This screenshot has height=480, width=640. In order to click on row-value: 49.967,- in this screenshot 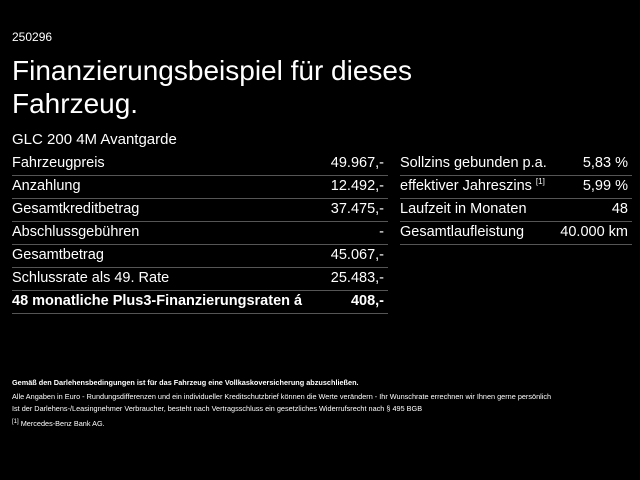, I will do `click(357, 163)`.